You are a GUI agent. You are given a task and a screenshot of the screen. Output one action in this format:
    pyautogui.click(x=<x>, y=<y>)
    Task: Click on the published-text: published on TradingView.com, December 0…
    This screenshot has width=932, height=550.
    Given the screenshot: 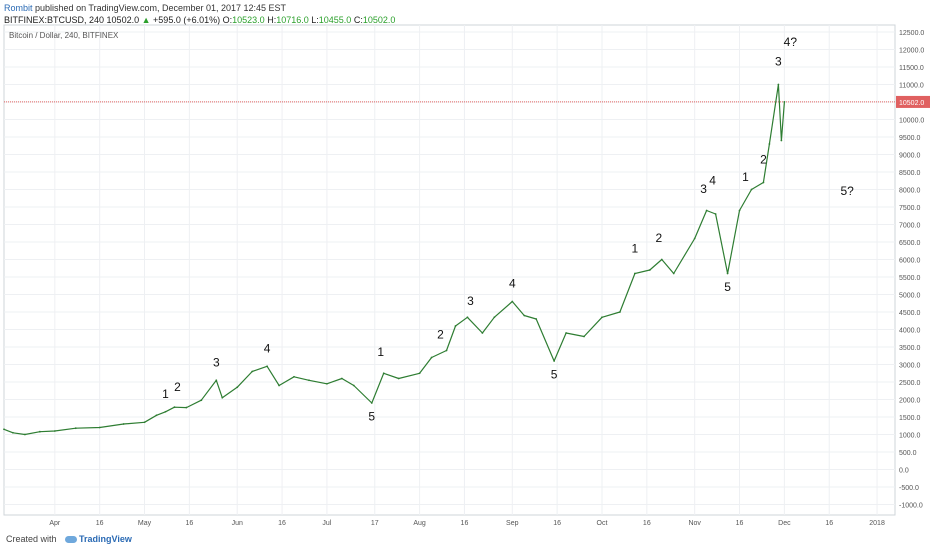 What is the action you would take?
    pyautogui.click(x=161, y=8)
    